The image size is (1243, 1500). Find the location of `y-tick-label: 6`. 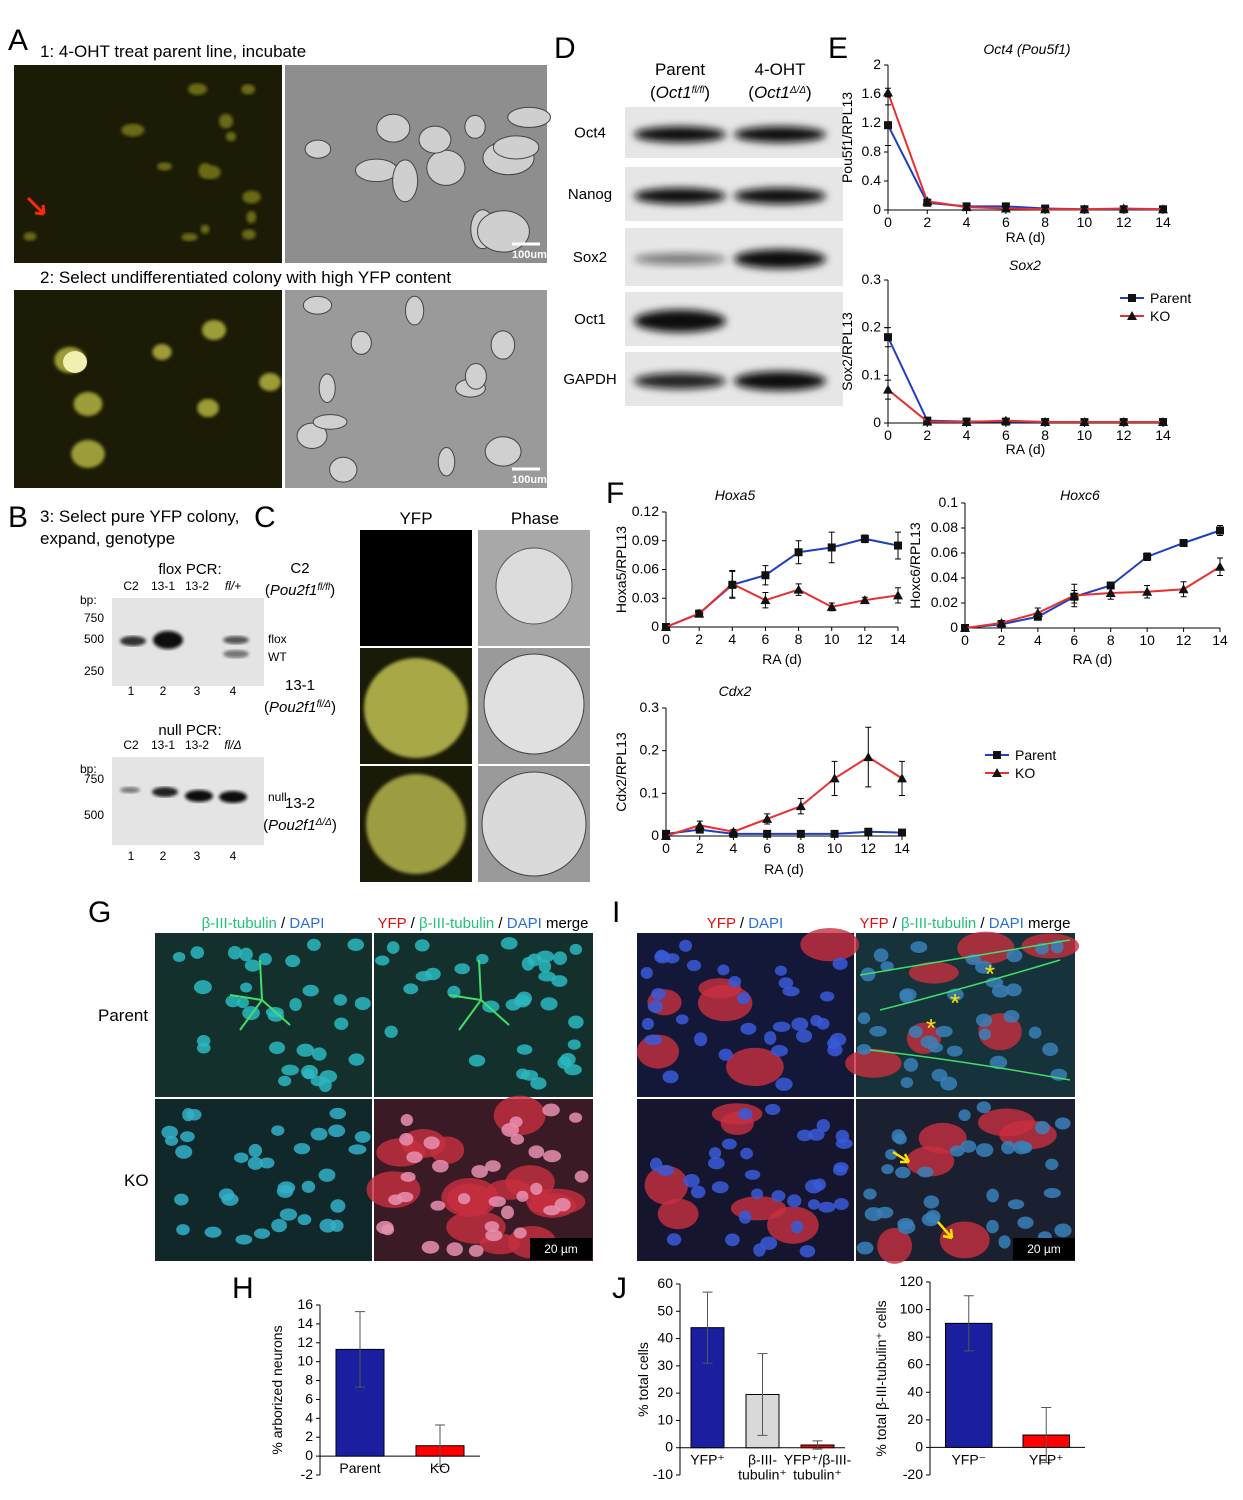

y-tick-label: 6 is located at coordinates (309, 1398).